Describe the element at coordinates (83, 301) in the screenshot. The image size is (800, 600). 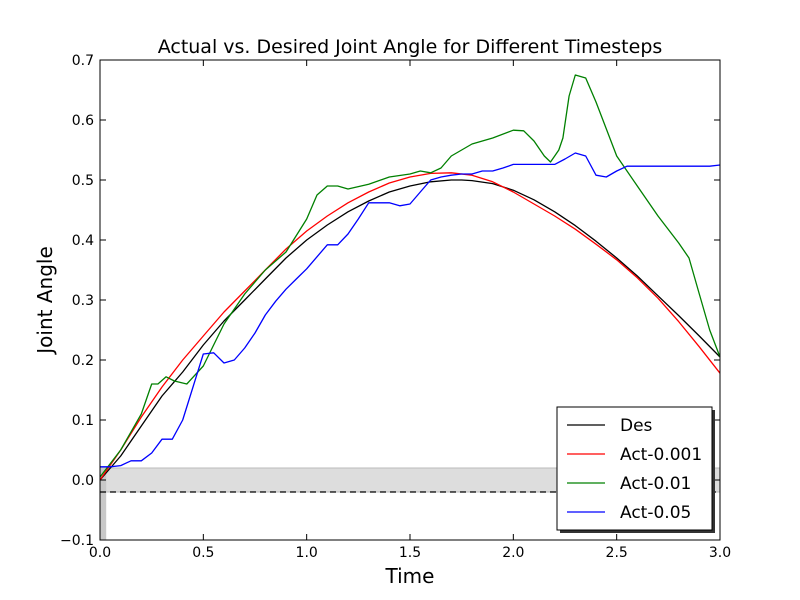
I see `y-tick-label: 0.3` at that location.